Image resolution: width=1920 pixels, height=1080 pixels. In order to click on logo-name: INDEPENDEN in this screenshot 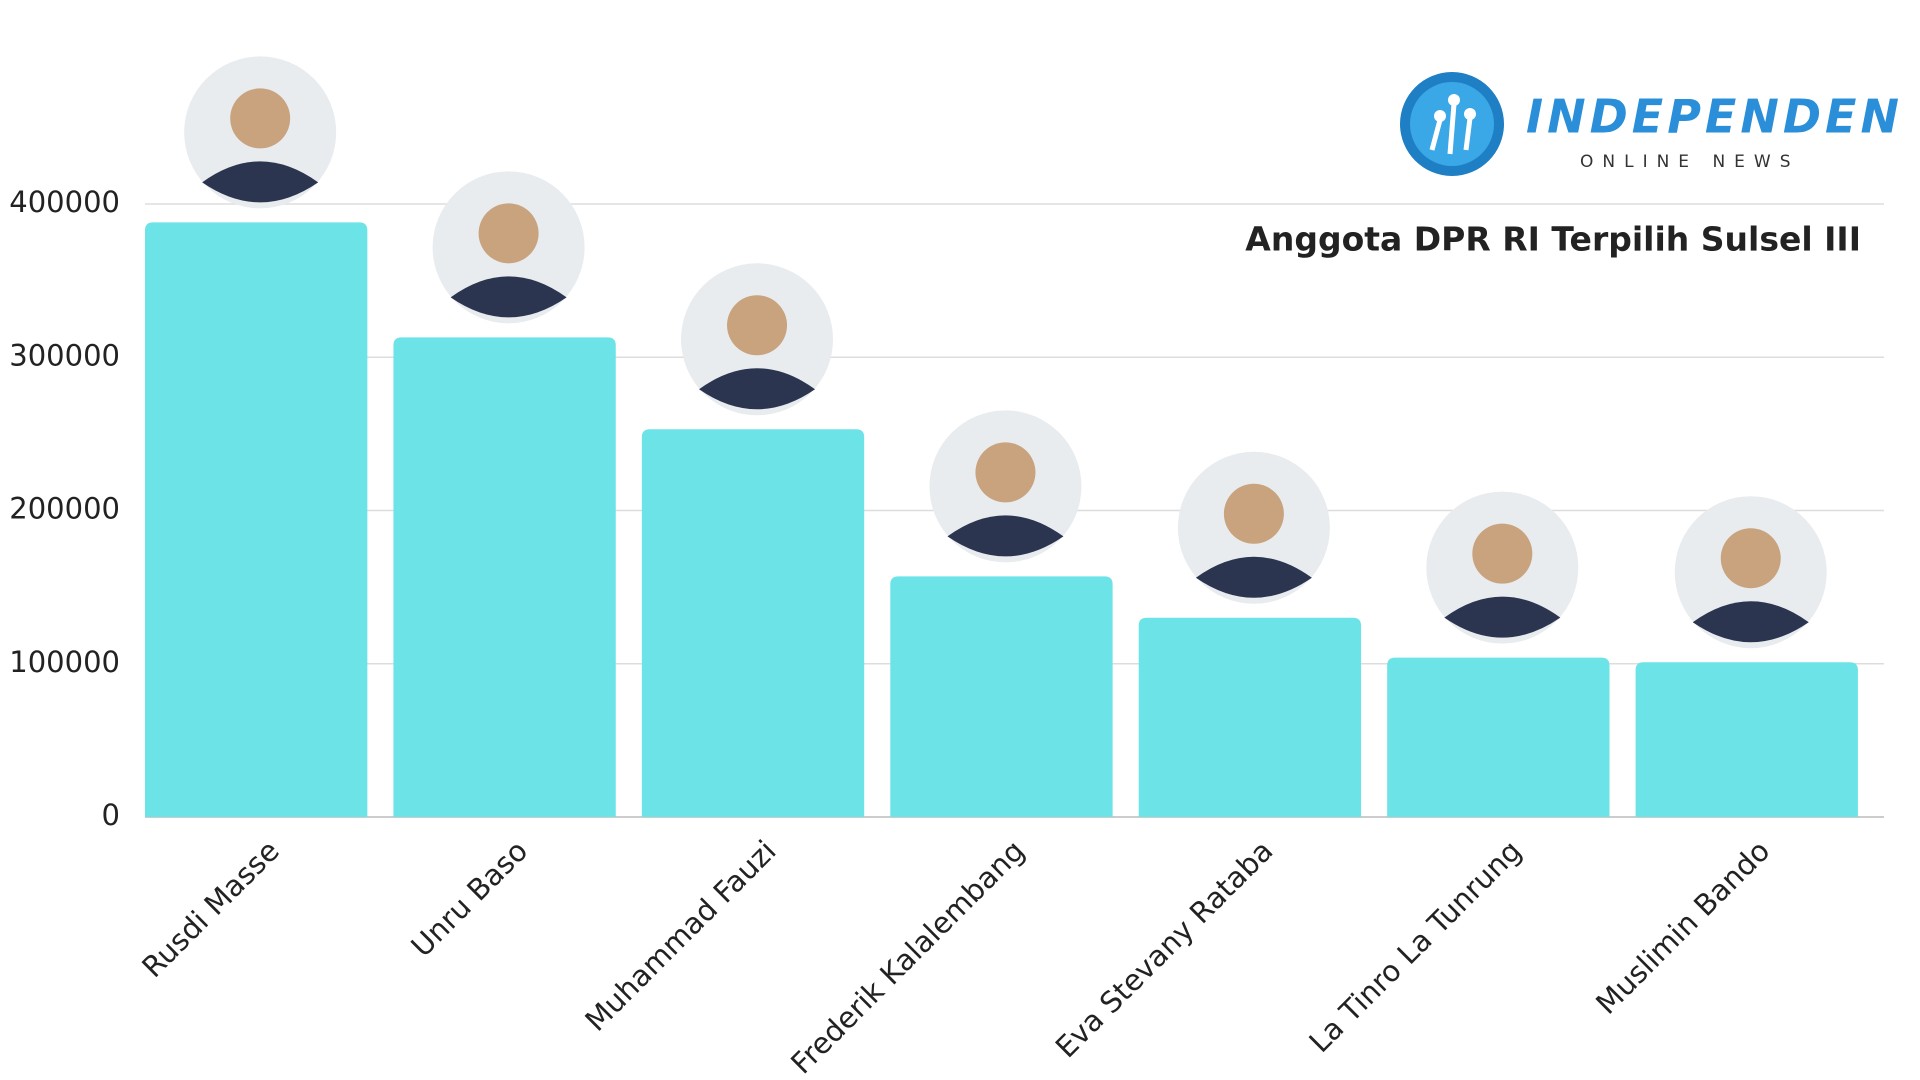, I will do `click(1714, 117)`.